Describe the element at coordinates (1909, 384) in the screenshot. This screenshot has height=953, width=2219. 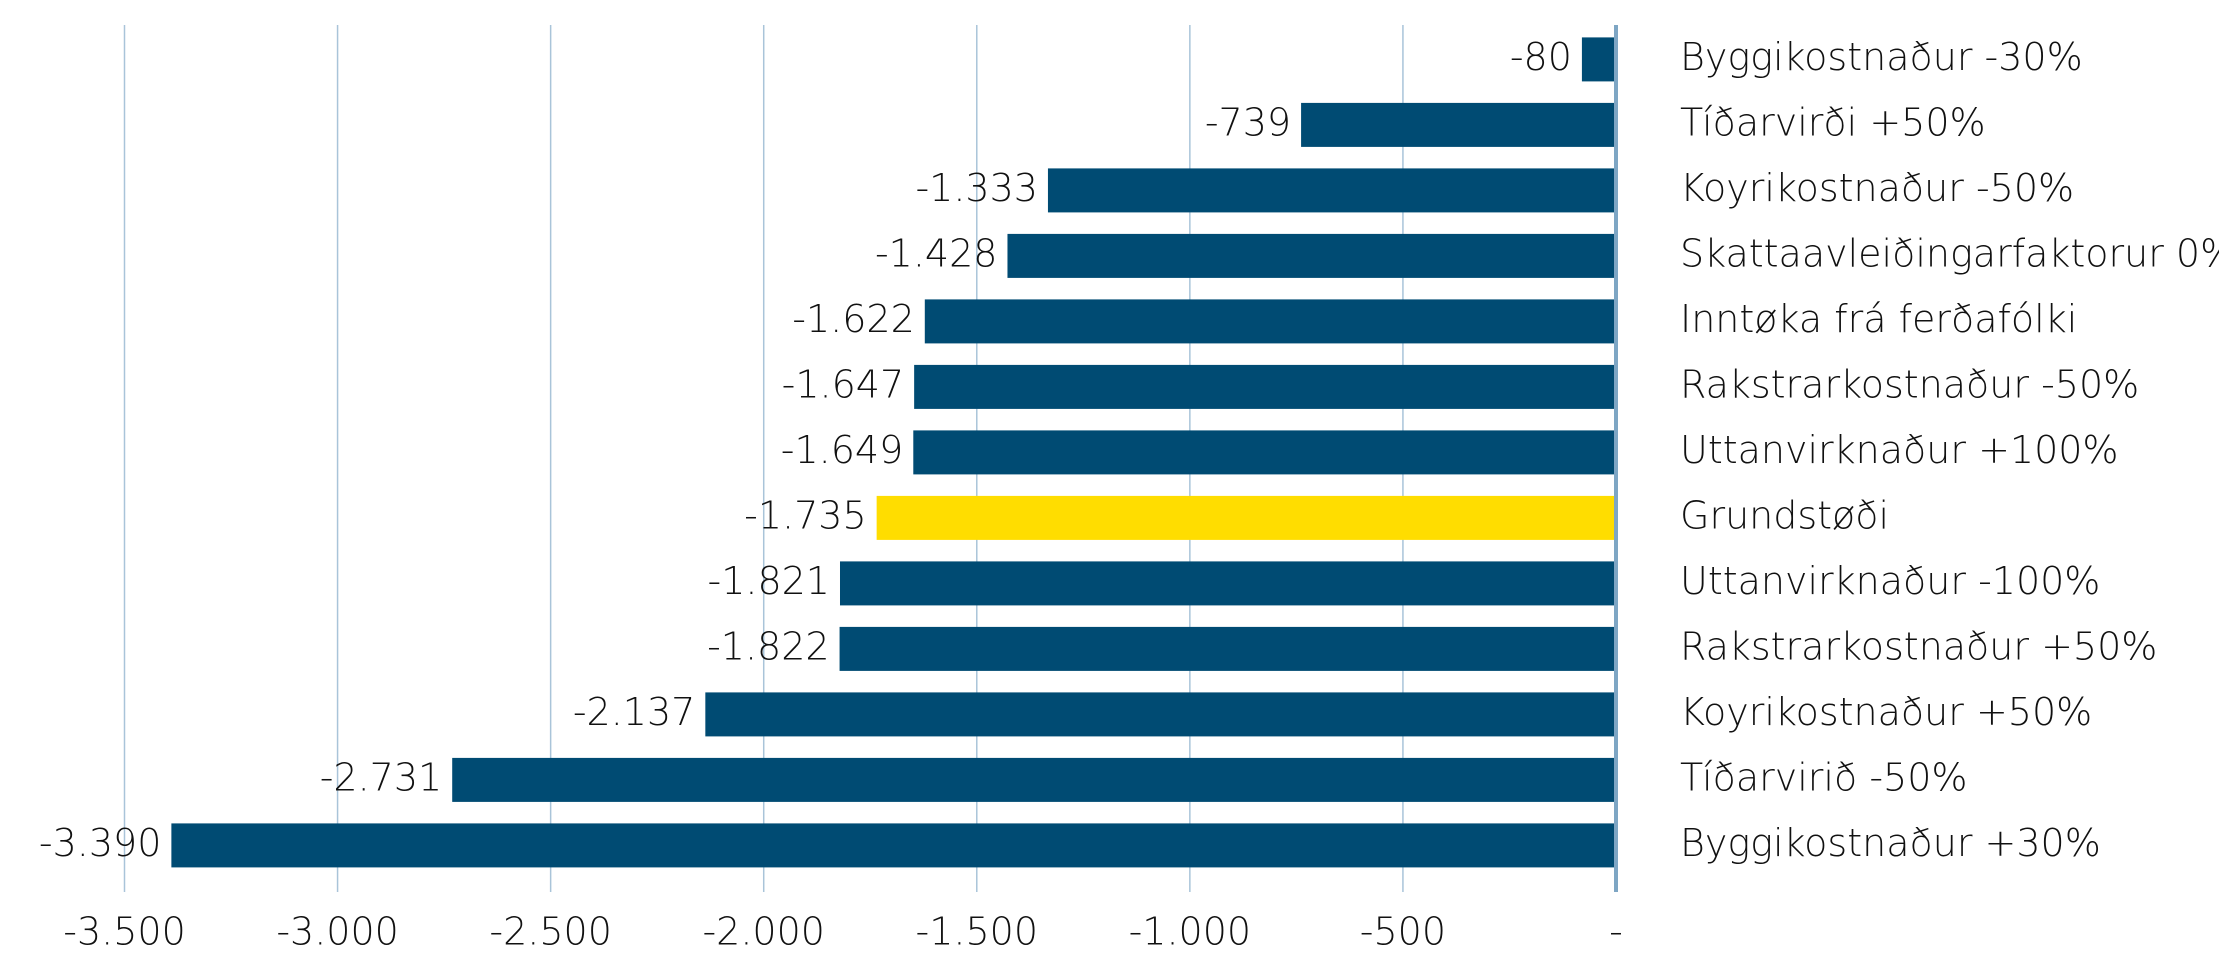
I see `category-label: Rakstrarkostnaður -50%` at that location.